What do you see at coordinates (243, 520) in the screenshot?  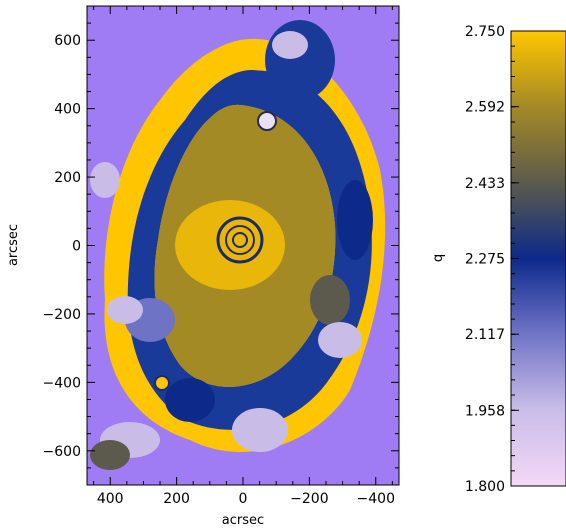 I see `x-axis-label: acrsec` at bounding box center [243, 520].